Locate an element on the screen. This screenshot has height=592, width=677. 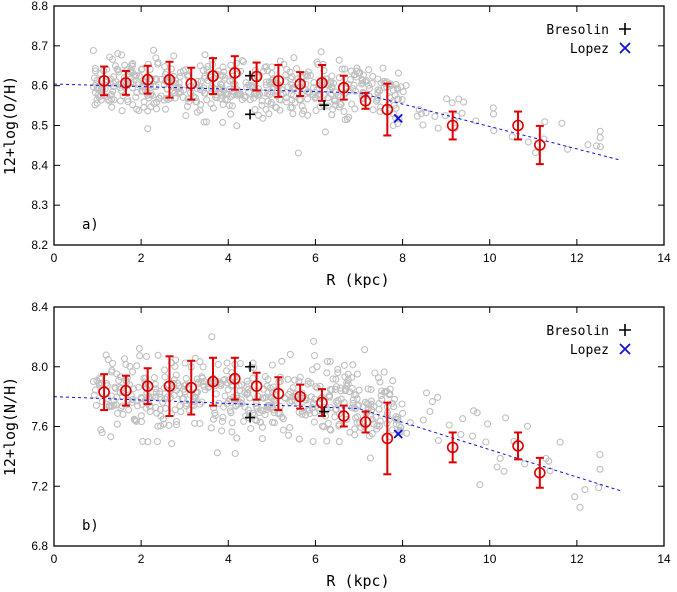
binned-means is located at coordinates (322, 422).